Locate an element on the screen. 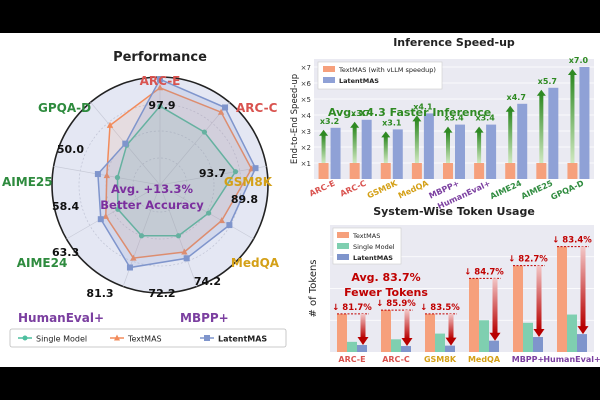  speedup-bar-label: x3.1 is located at coordinates (392, 122).